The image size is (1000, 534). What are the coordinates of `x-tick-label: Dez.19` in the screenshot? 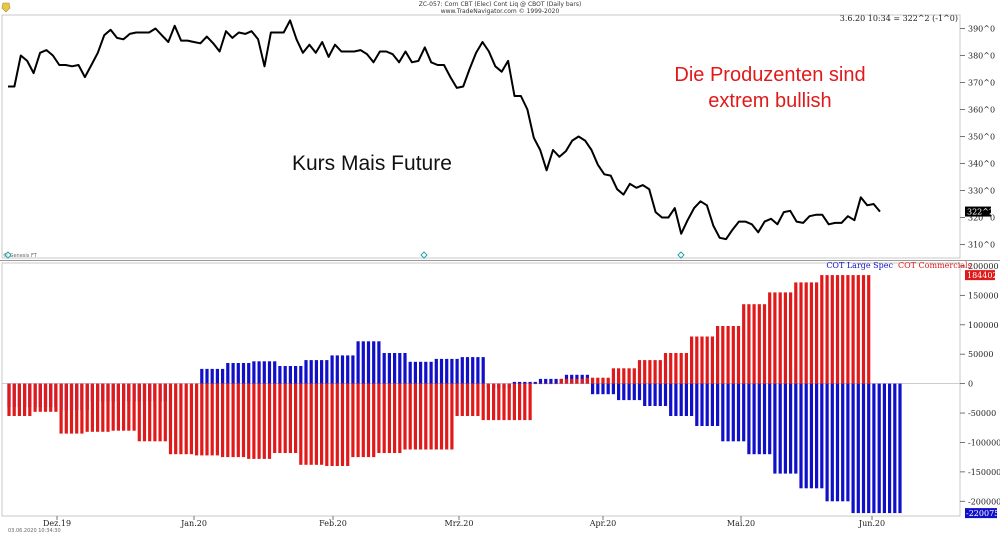 It's located at (57, 523).